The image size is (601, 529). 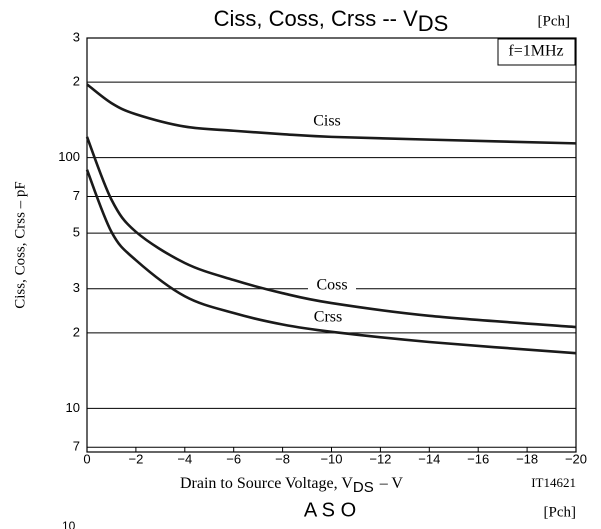 What do you see at coordinates (76, 232) in the screenshot?
I see `y-tick-label: 5` at bounding box center [76, 232].